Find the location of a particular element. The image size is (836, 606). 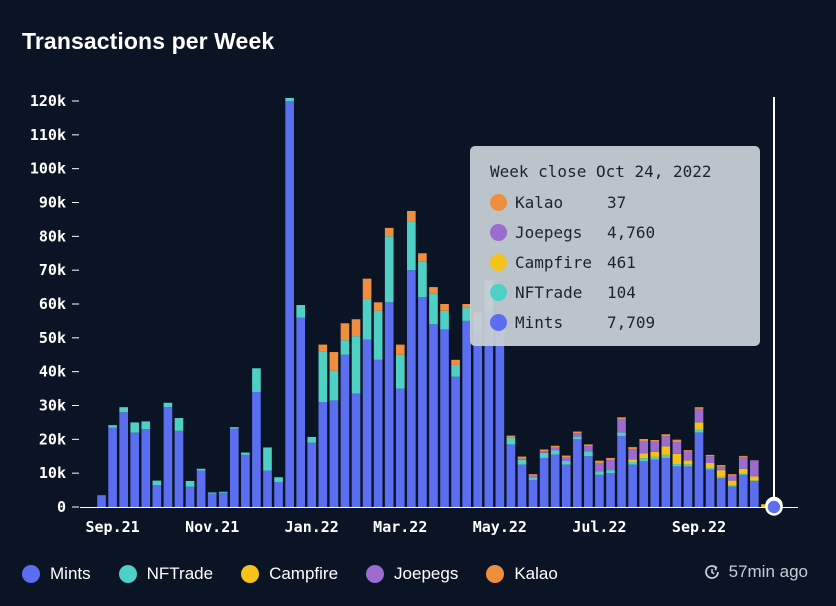

legend-item-kalao: Kalao is located at coordinates (522, 574).